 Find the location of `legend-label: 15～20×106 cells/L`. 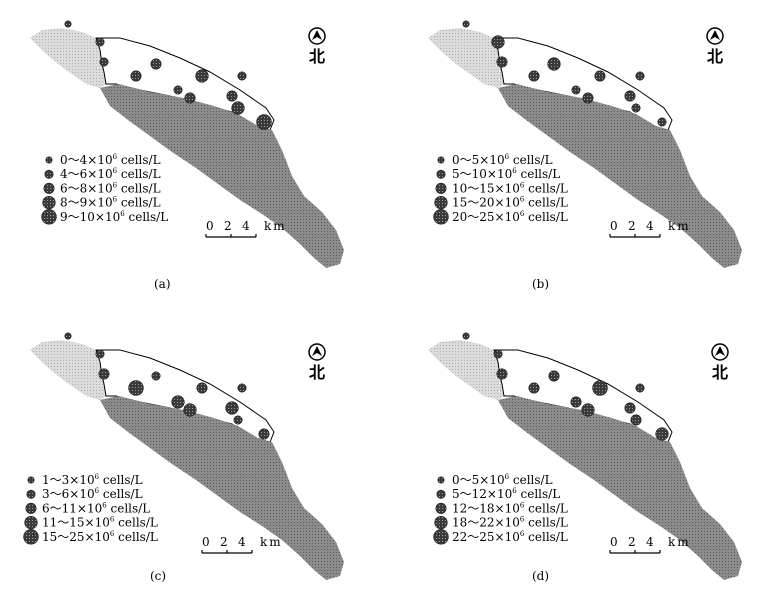

legend-label: 15～20×106 cells/L is located at coordinates (510, 203).